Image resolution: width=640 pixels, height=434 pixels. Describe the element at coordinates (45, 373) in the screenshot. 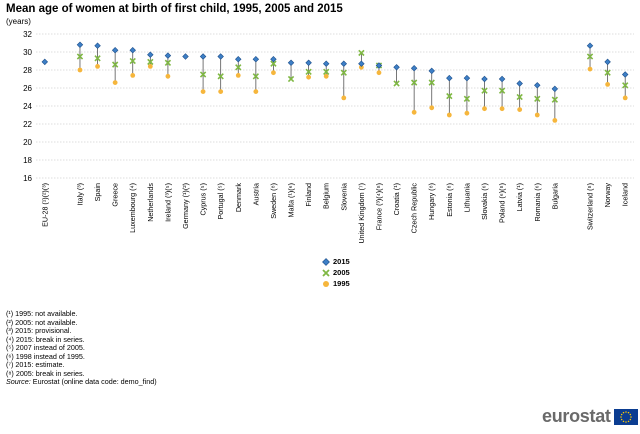

I see `footnote: (⁸) 2005: break in series.` at that location.